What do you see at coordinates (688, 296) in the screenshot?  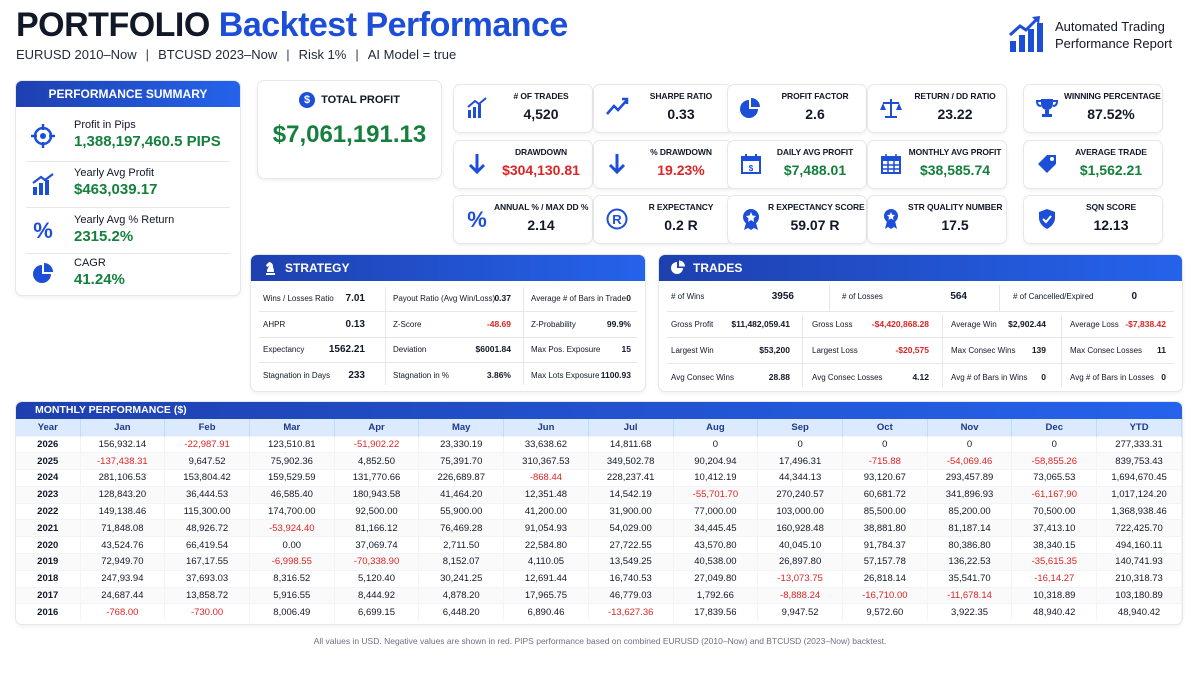 I see `trades-label: # of Wins` at bounding box center [688, 296].